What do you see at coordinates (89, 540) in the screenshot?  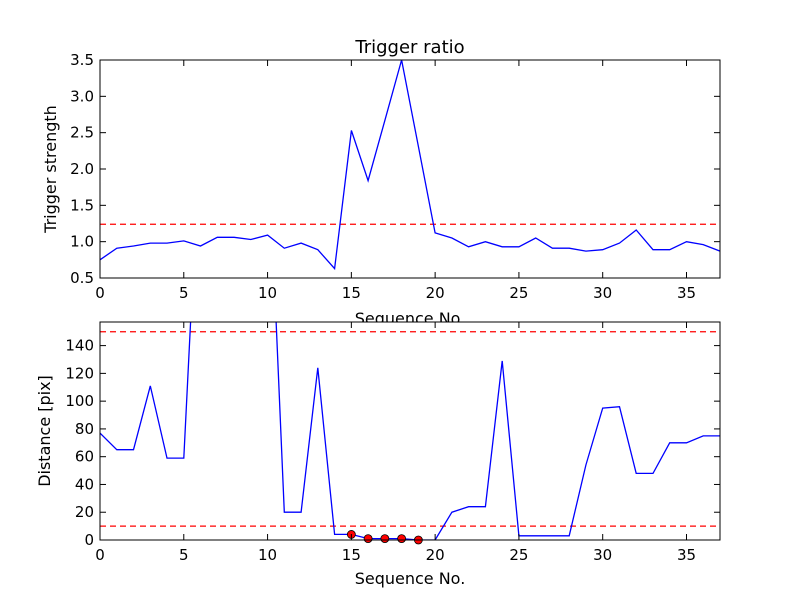 I see `bottom-y-tick-label: 0` at bounding box center [89, 540].